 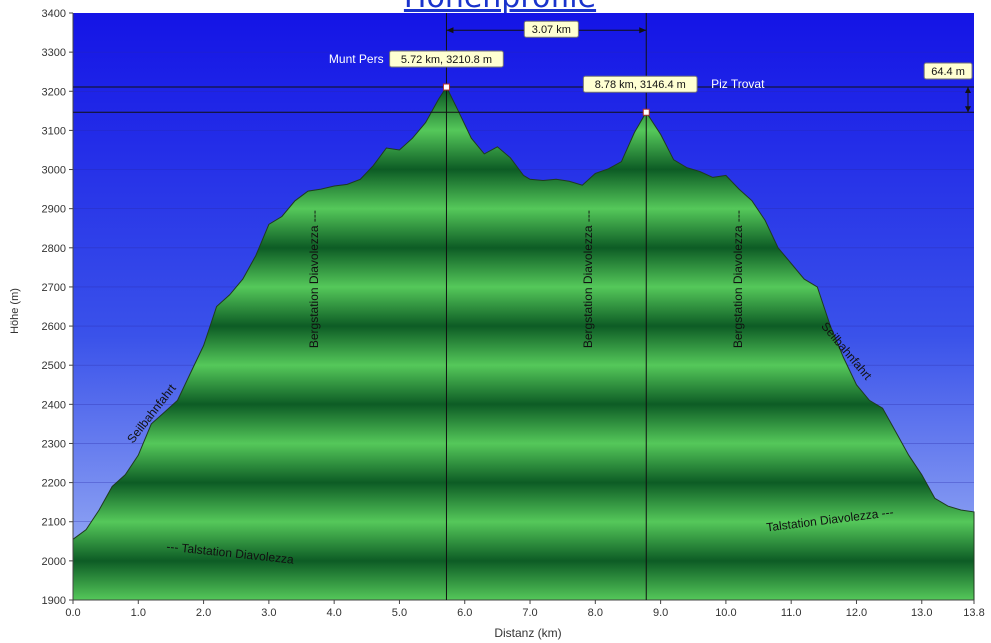 I want to click on x-tick-label: 10.0, so click(x=725, y=613).